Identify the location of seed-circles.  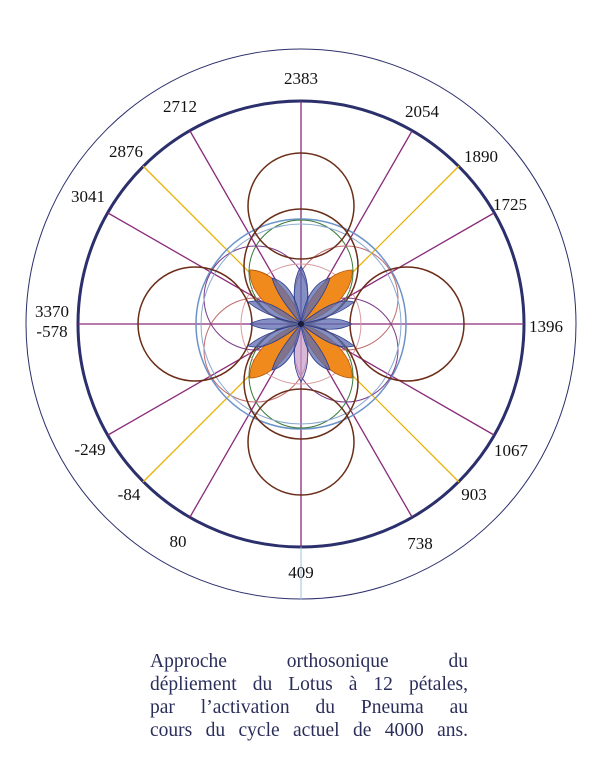
(301, 324).